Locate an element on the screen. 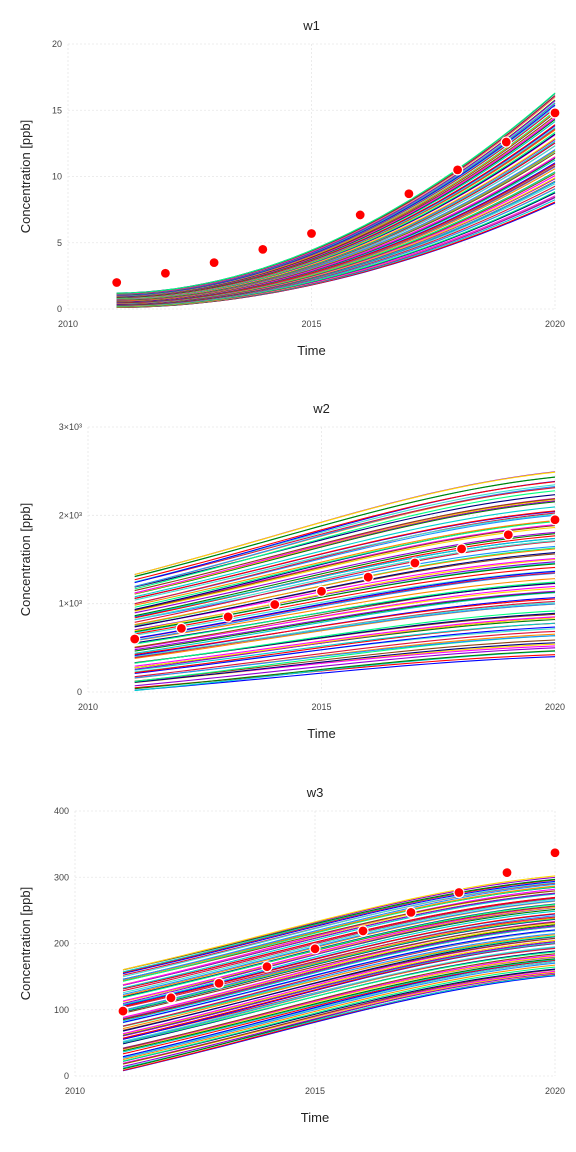 The height and width of the screenshot is (1152, 576). y-tick-label: 1×10³ is located at coordinates (70, 604).